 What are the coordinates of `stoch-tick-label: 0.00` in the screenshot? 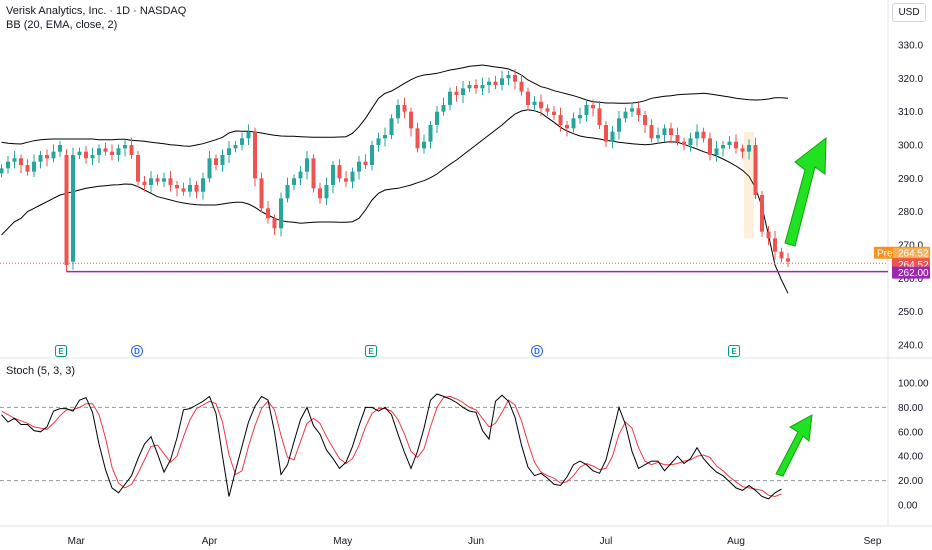 It's located at (908, 506).